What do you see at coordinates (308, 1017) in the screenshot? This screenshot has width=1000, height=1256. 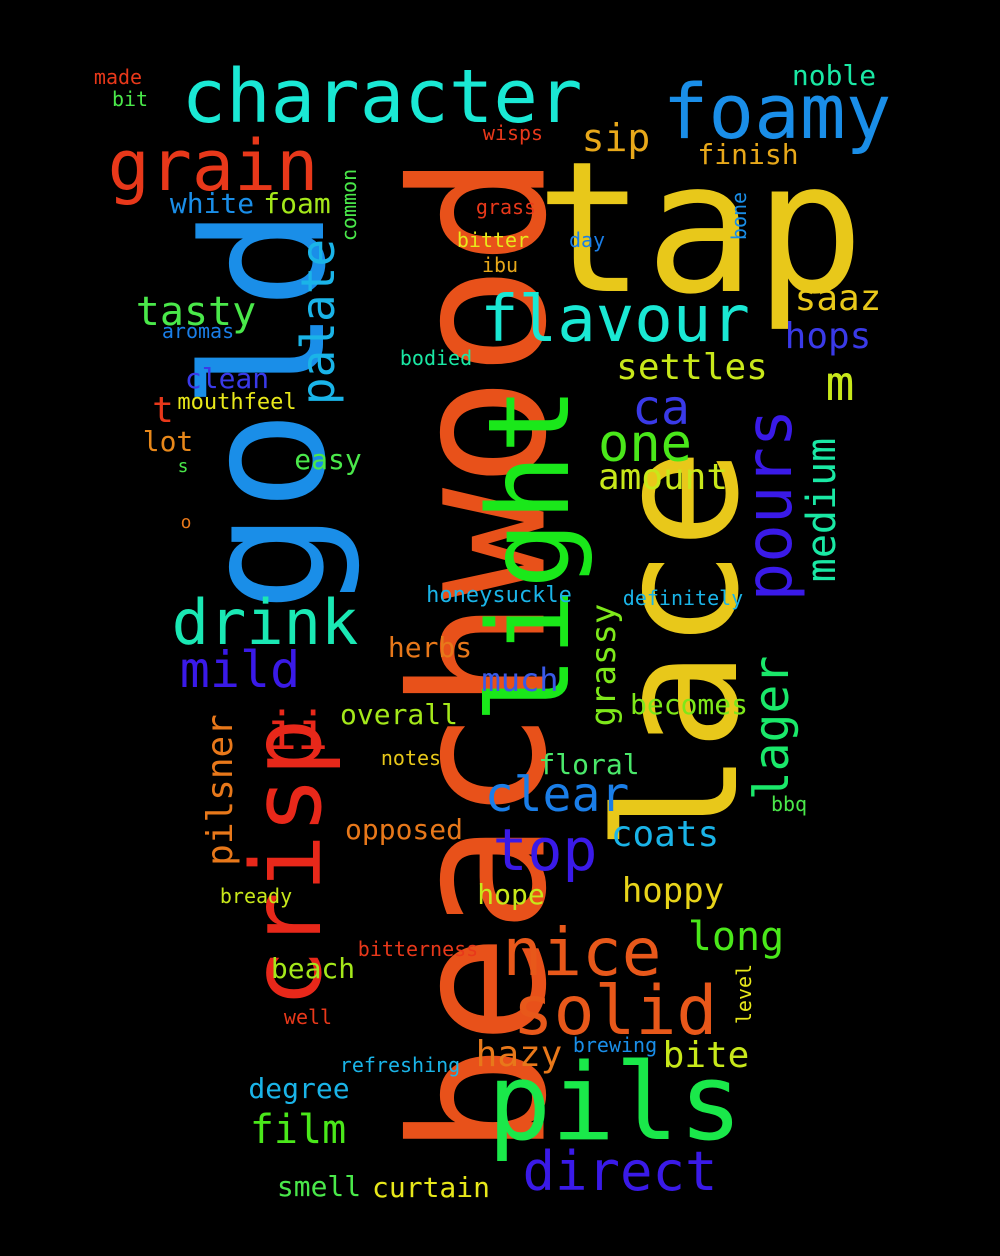 I see `word-well: well` at bounding box center [308, 1017].